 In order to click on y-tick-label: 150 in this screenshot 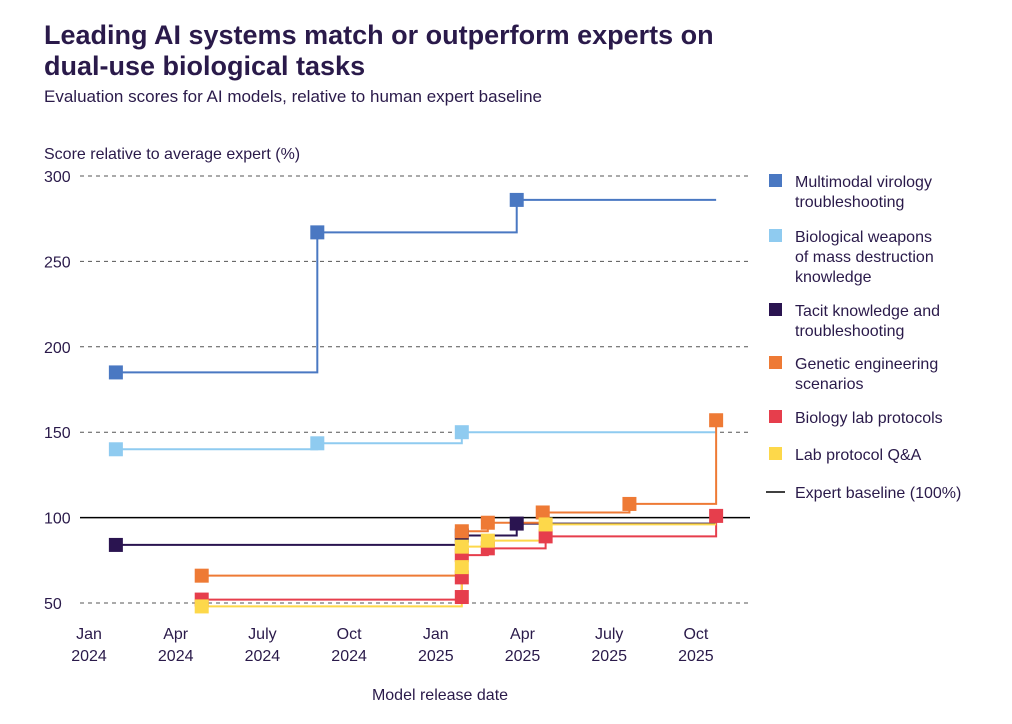, I will do `click(57, 433)`.